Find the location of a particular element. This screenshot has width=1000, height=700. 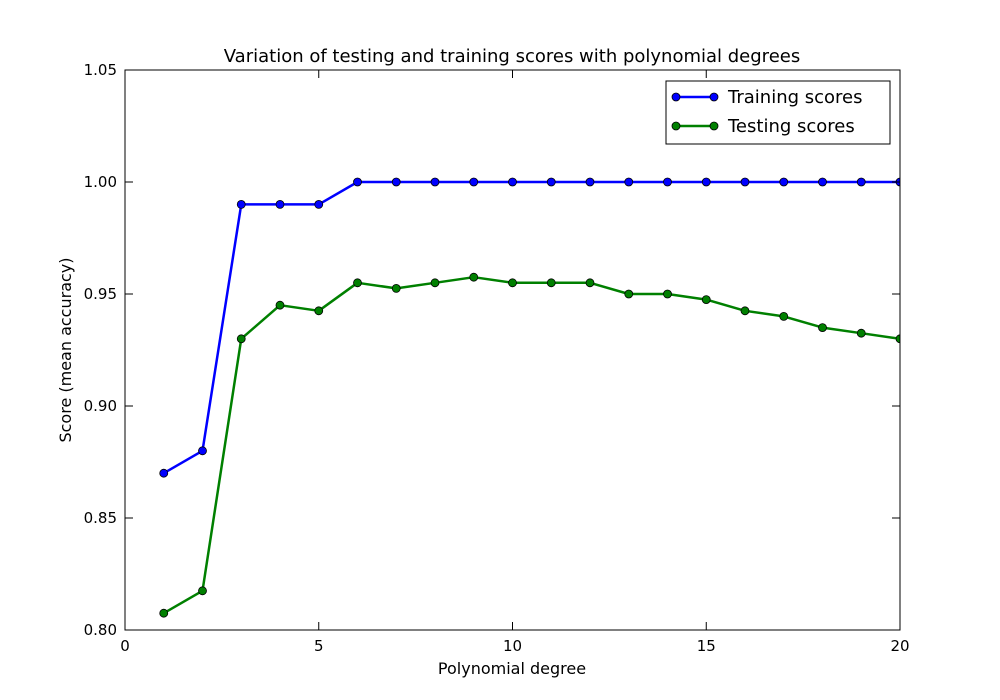

legend-item: Testing scores is located at coordinates (763, 126).